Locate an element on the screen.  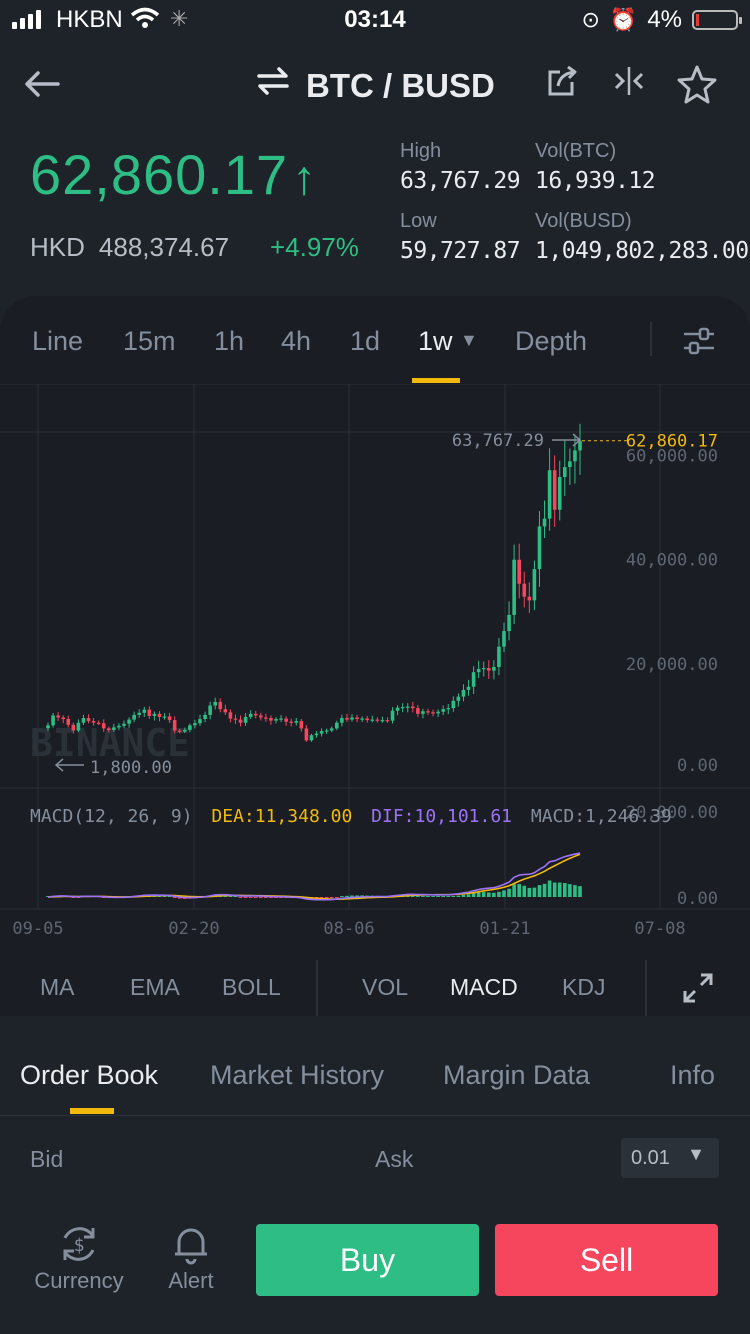
tab-1h: 1h is located at coordinates (229, 341).